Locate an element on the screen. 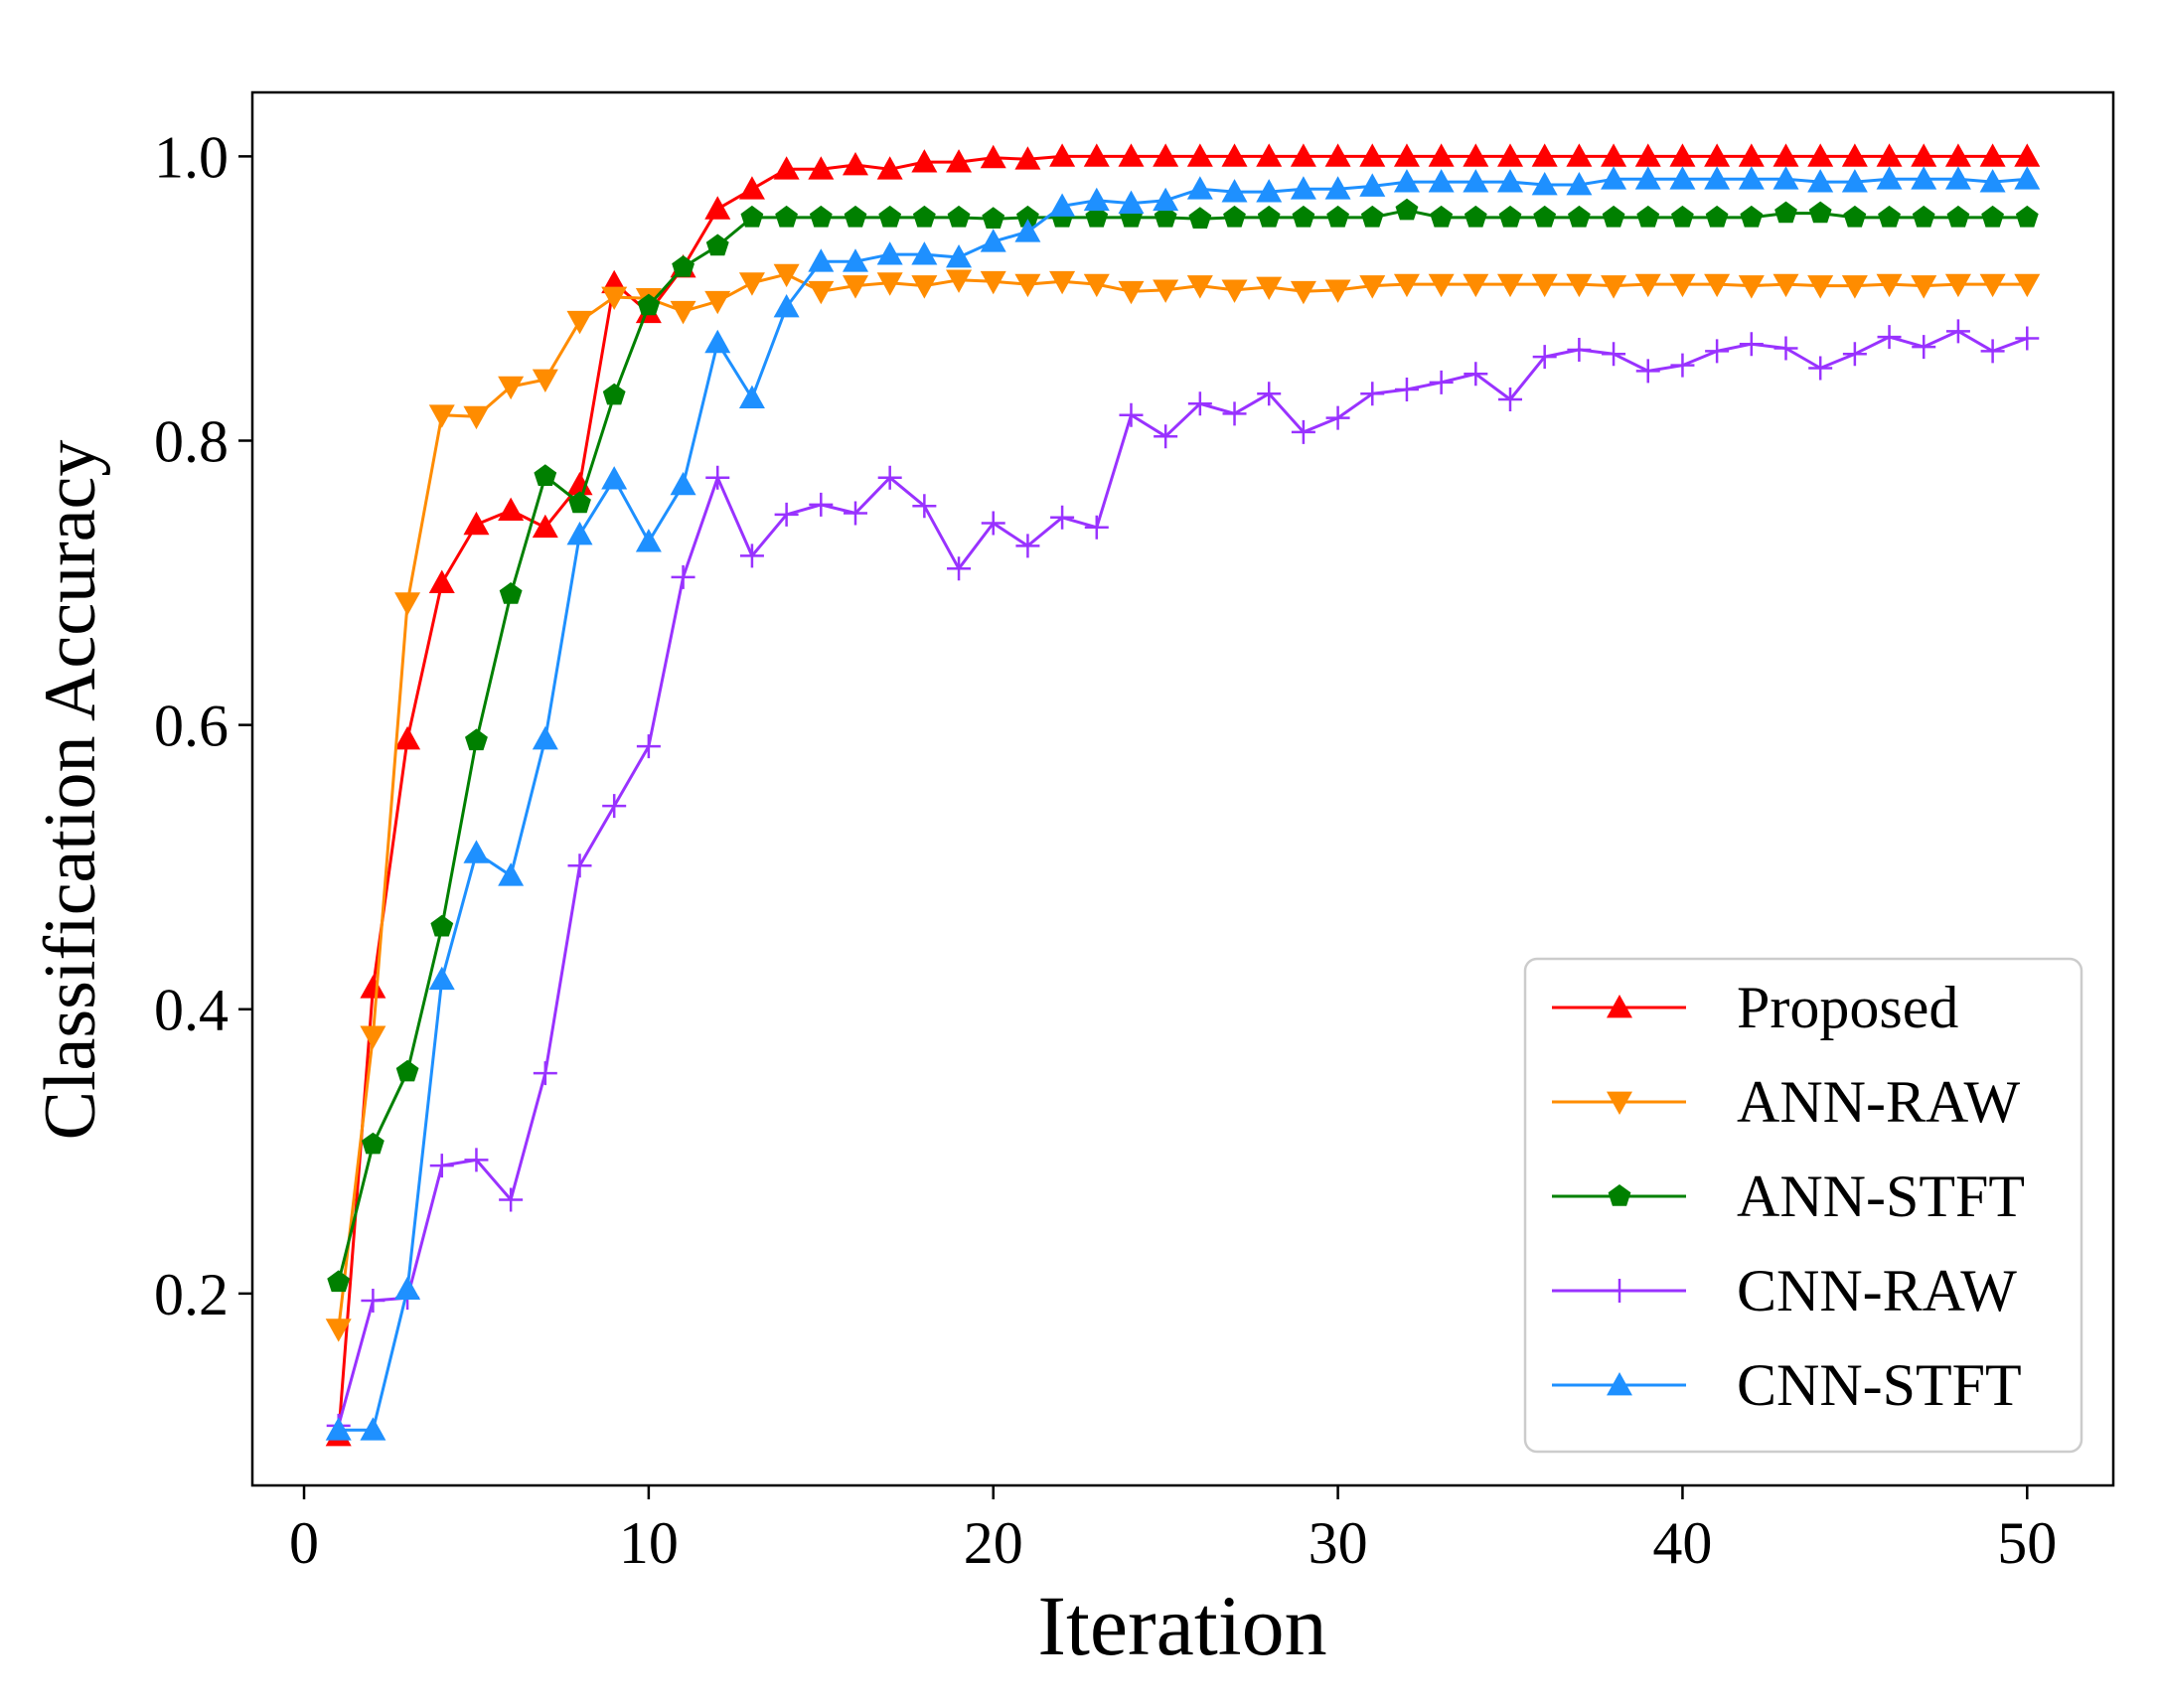 This screenshot has height=1708, width=2158. legend-entry-cnn-raw: CNN-RAW is located at coordinates (1784, 1290).